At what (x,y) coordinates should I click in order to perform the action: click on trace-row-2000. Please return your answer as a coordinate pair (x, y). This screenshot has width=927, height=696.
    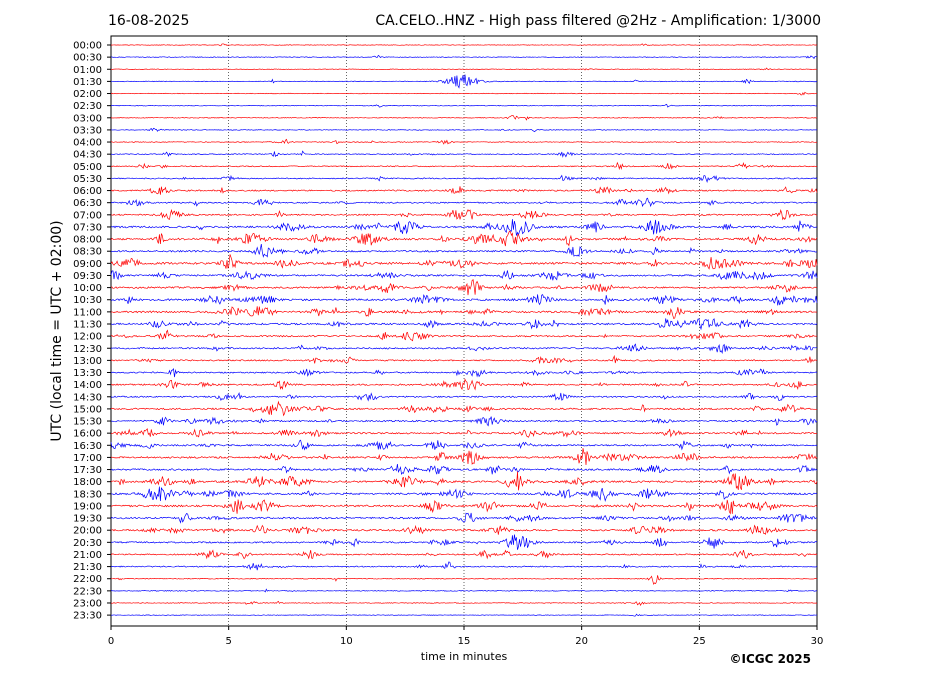
    Looking at the image, I should click on (464, 529).